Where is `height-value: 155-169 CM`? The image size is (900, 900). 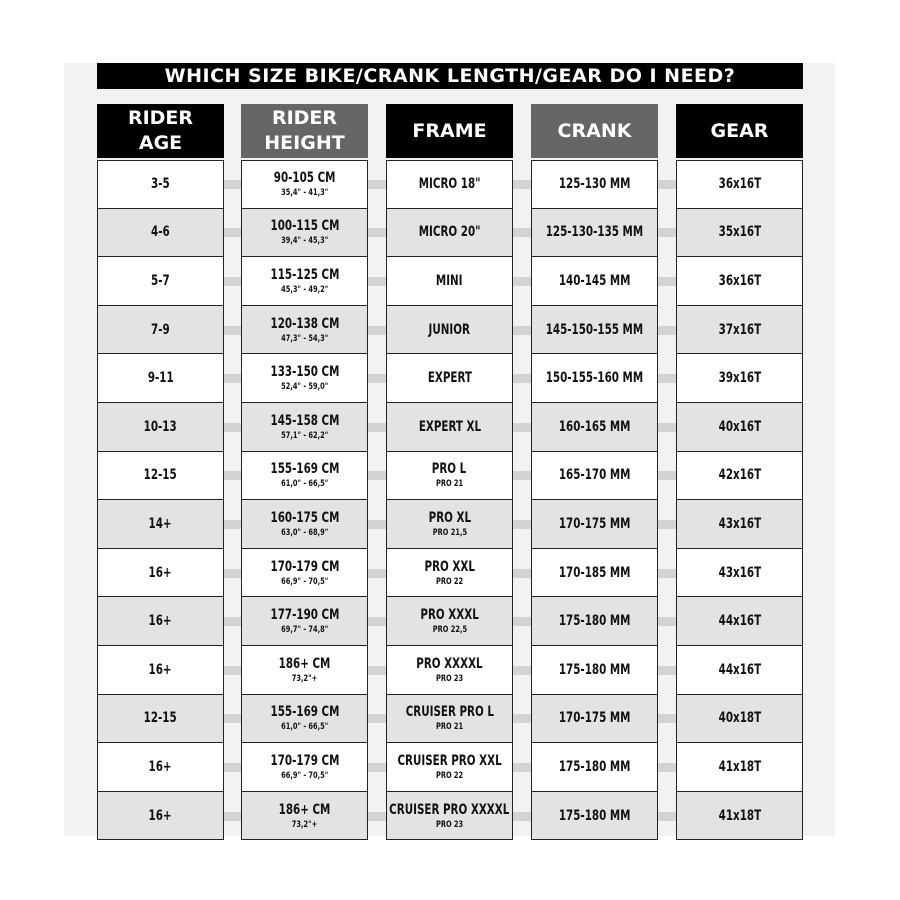 height-value: 155-169 CM is located at coordinates (304, 469).